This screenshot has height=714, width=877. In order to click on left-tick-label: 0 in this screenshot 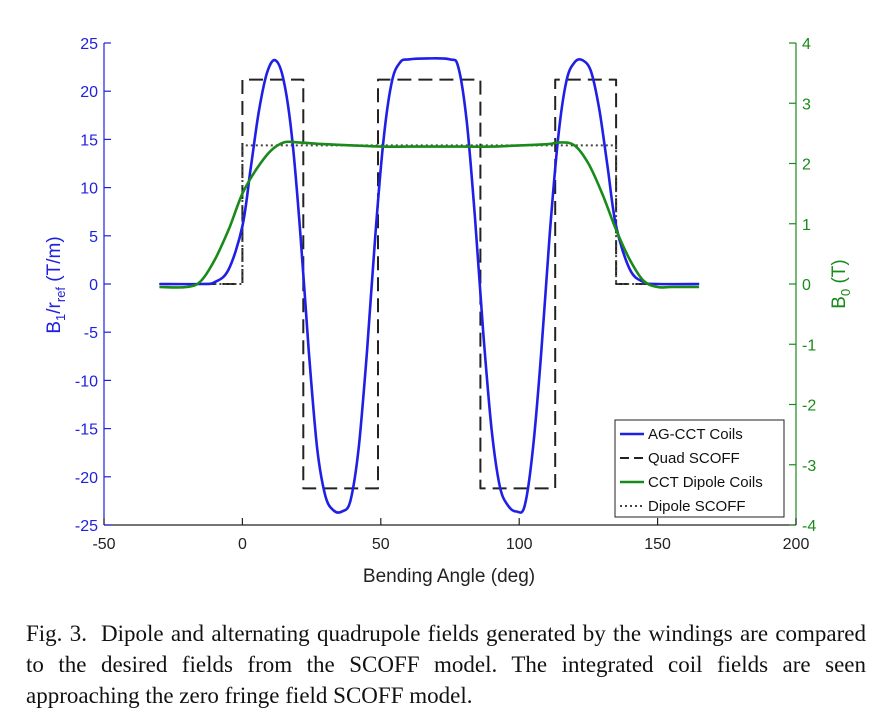, I will do `click(93, 285)`.